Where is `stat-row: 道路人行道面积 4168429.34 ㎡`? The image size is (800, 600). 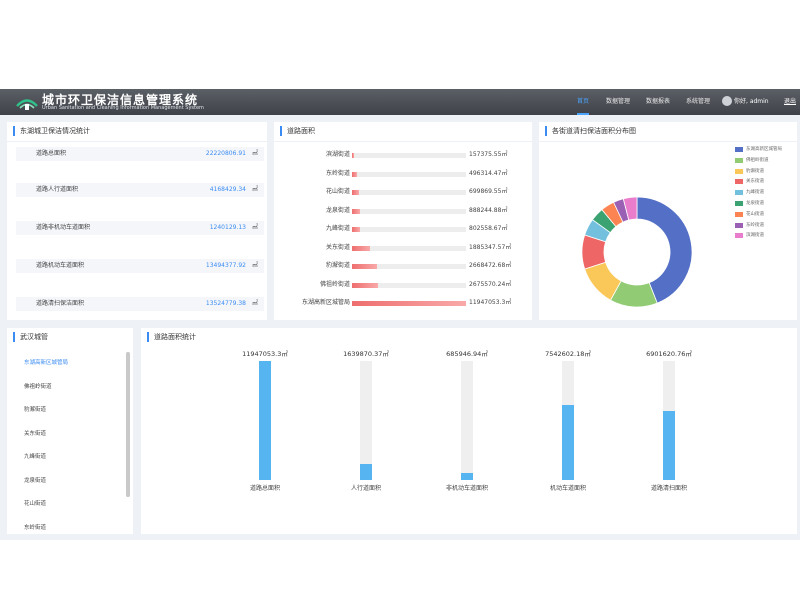 stat-row: 道路人行道面积 4168429.34 ㎡ is located at coordinates (140, 190).